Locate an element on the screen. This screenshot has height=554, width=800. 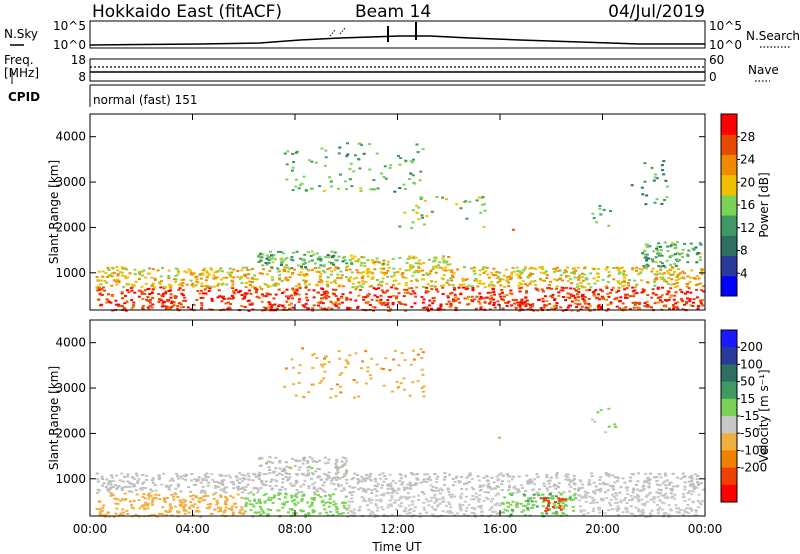
colorbar-cell is located at coordinates (729, 373).